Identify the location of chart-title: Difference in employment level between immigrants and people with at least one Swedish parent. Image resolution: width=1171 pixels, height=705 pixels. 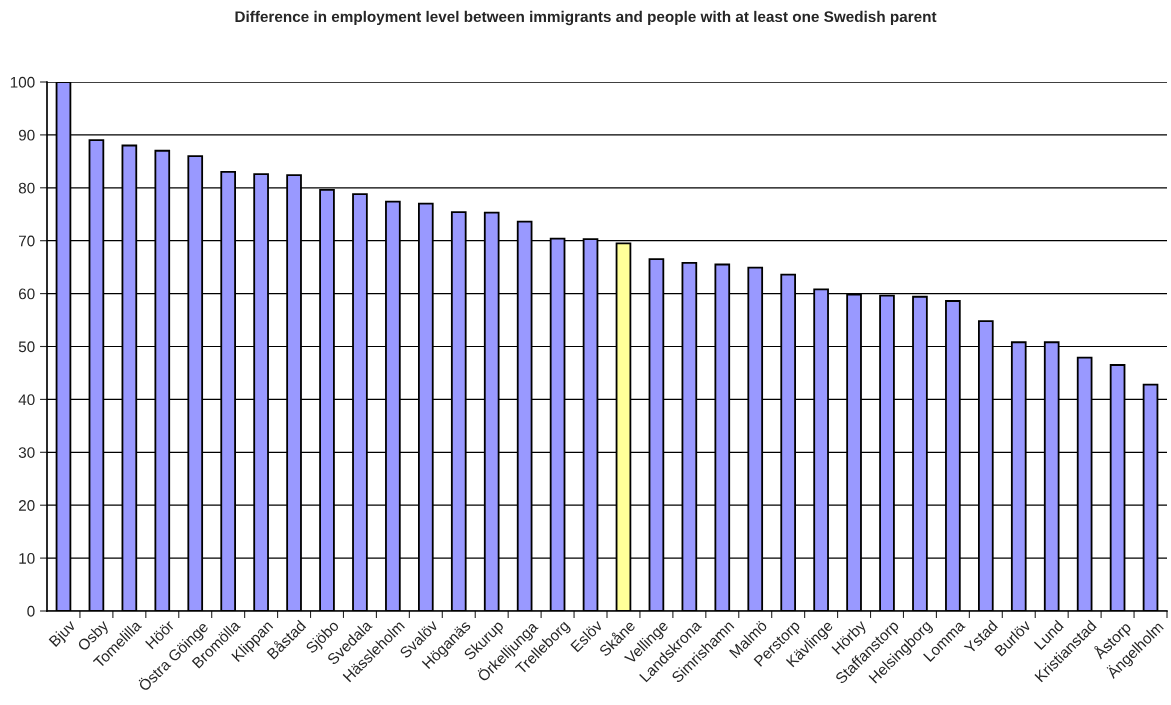
(586, 18).